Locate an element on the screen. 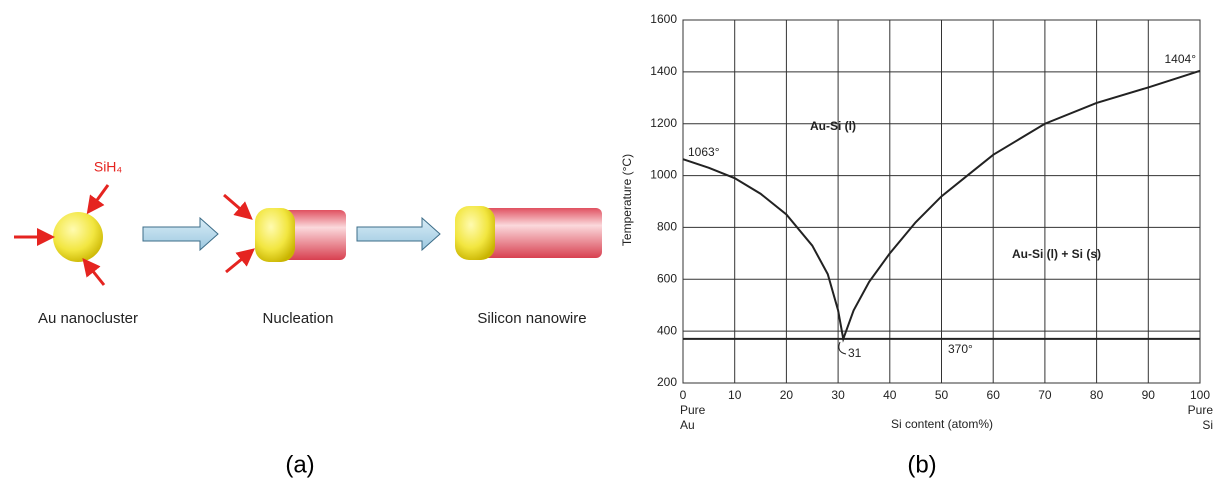  x-tick-label: 70 is located at coordinates (1045, 395).